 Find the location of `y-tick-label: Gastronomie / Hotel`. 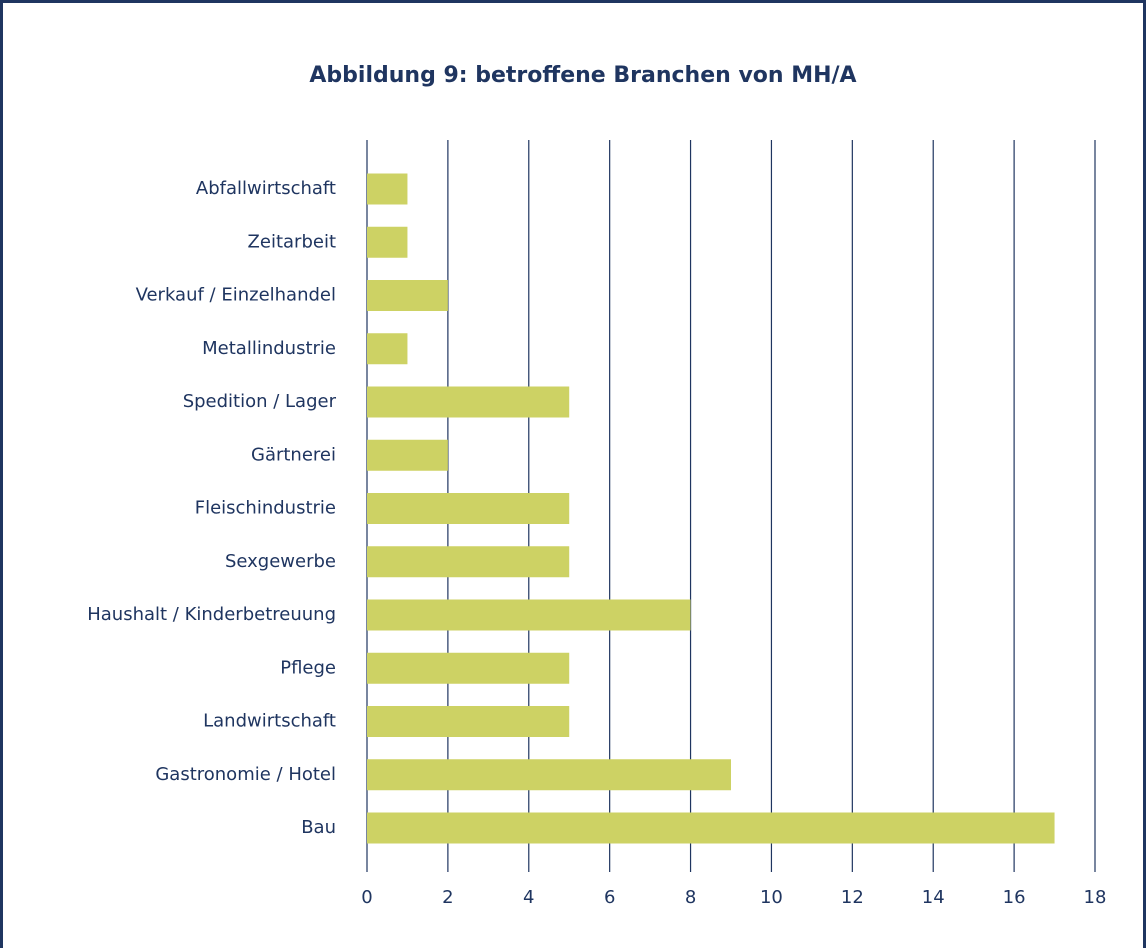

y-tick-label: Gastronomie / Hotel is located at coordinates (245, 774).